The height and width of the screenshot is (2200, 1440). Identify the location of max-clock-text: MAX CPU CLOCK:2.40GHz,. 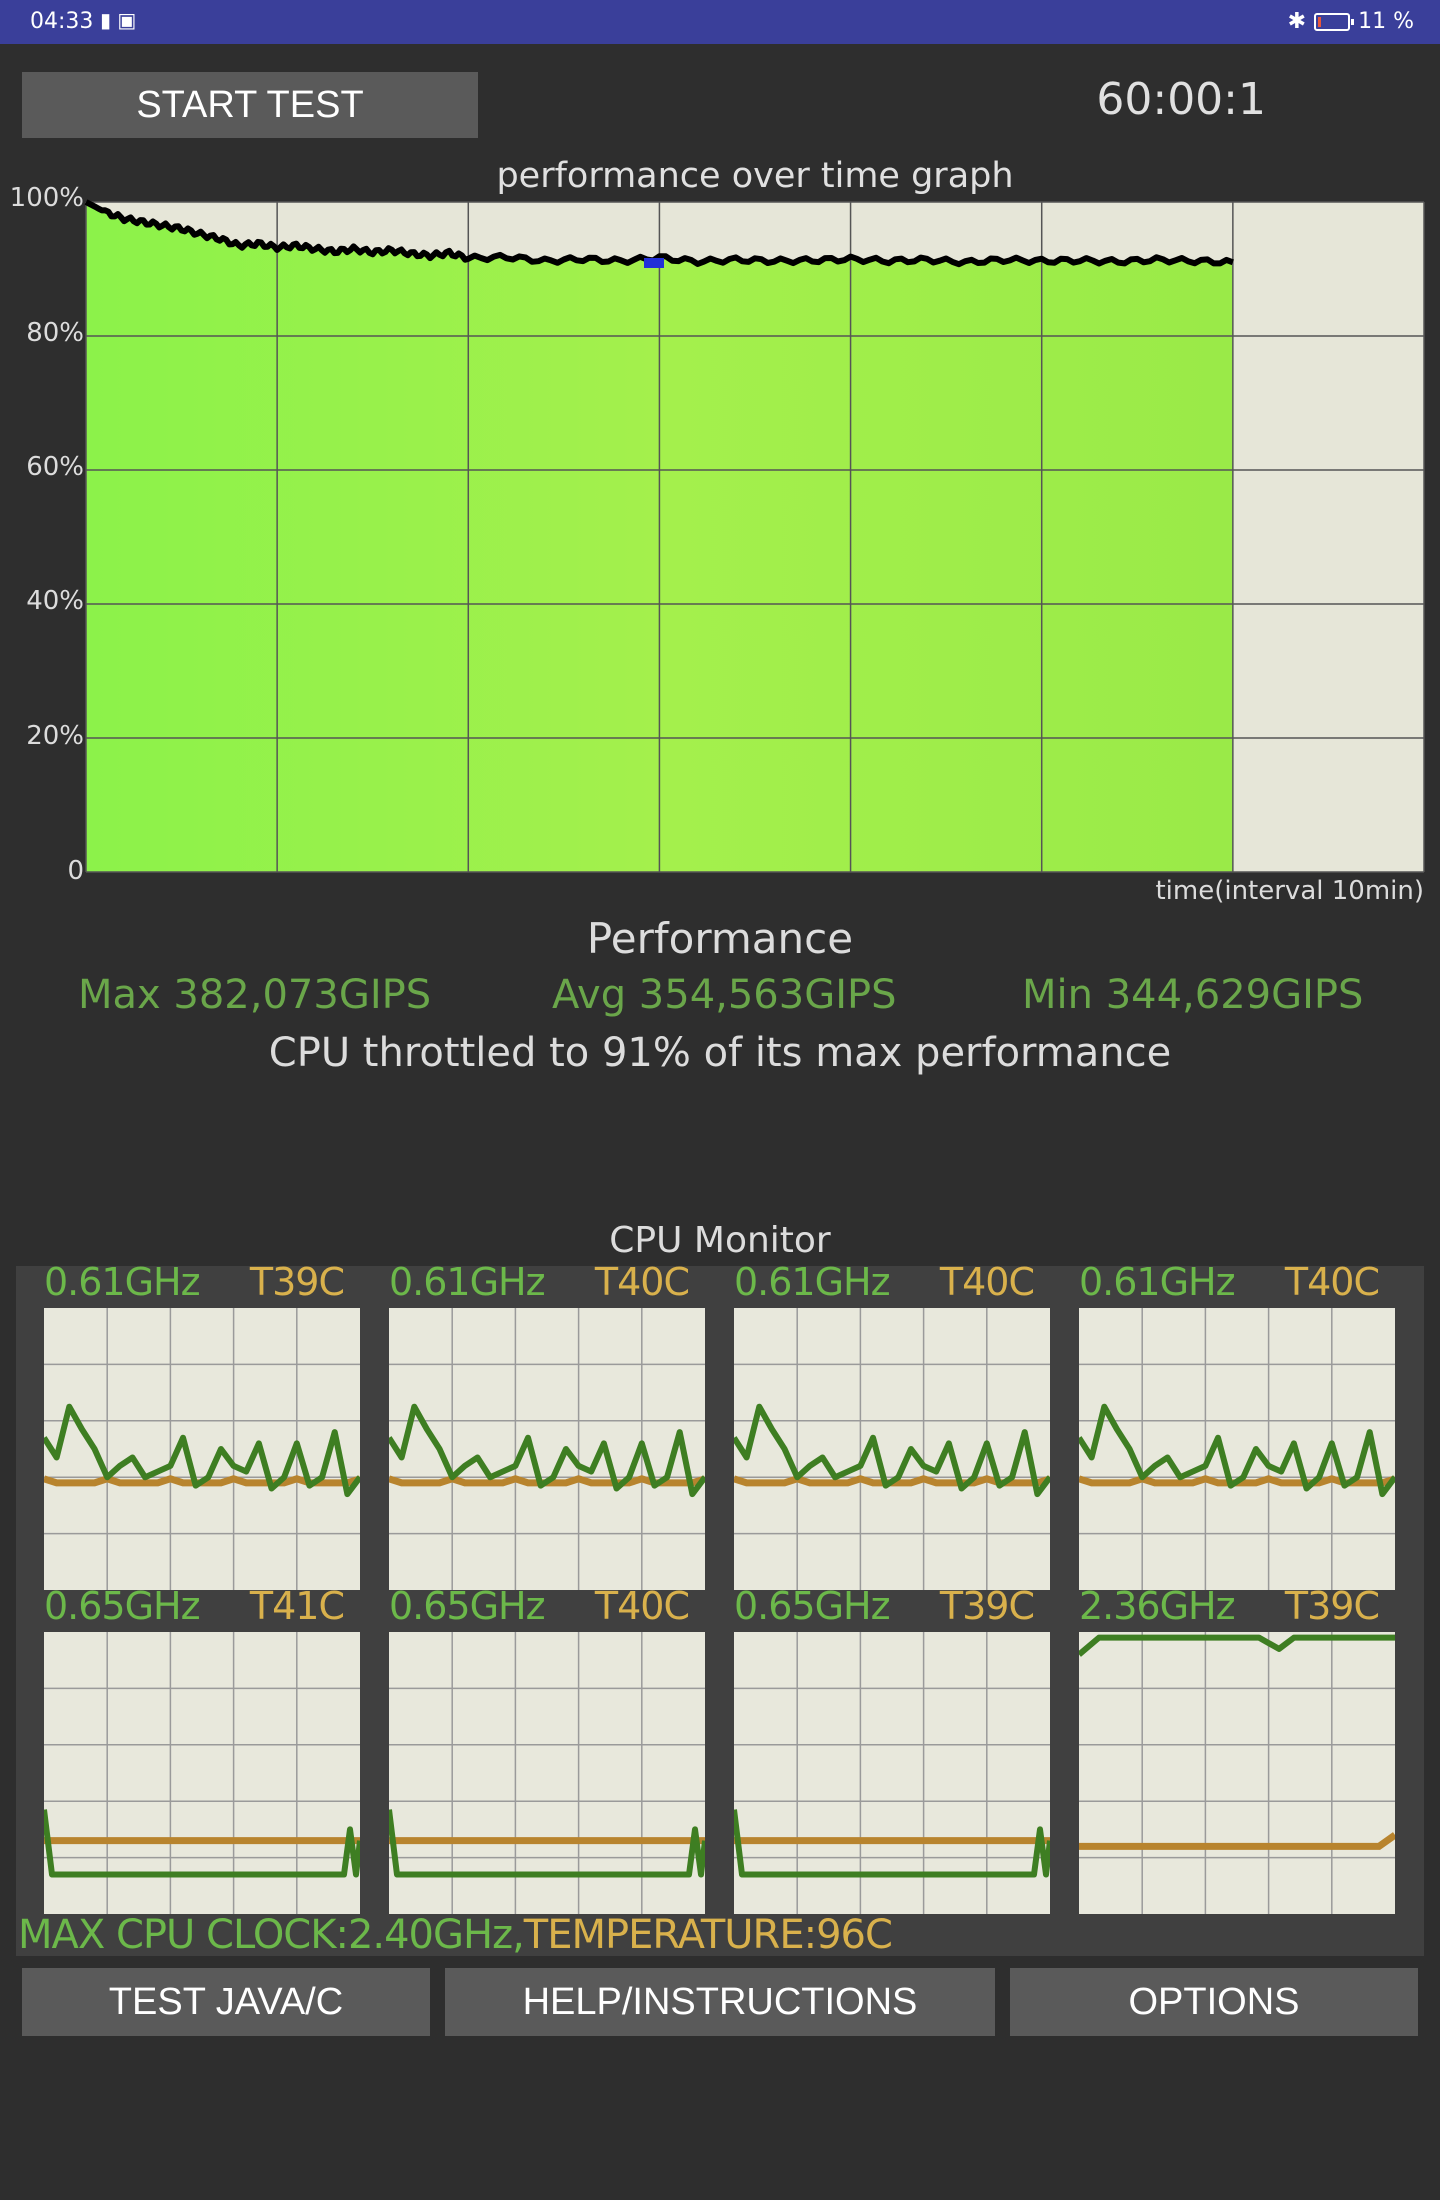
(271, 1935).